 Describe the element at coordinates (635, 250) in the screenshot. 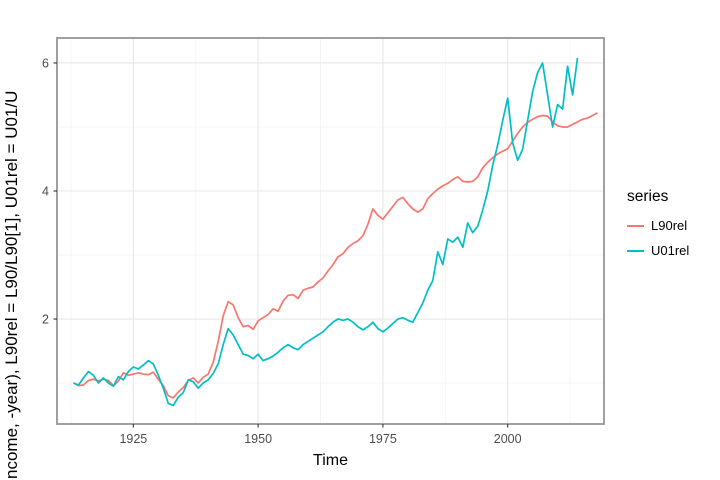

I see `u01rel-key-line-icon` at that location.